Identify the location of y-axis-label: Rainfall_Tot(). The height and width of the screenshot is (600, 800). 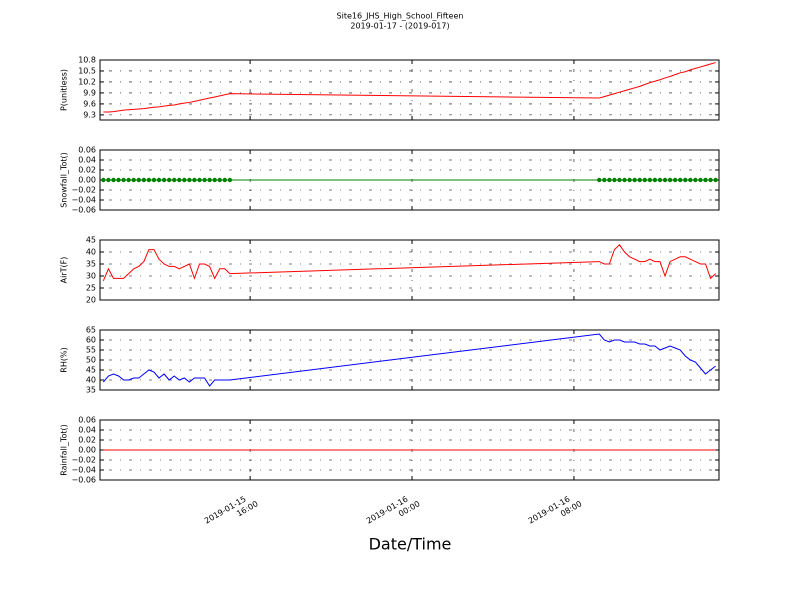
(64, 450).